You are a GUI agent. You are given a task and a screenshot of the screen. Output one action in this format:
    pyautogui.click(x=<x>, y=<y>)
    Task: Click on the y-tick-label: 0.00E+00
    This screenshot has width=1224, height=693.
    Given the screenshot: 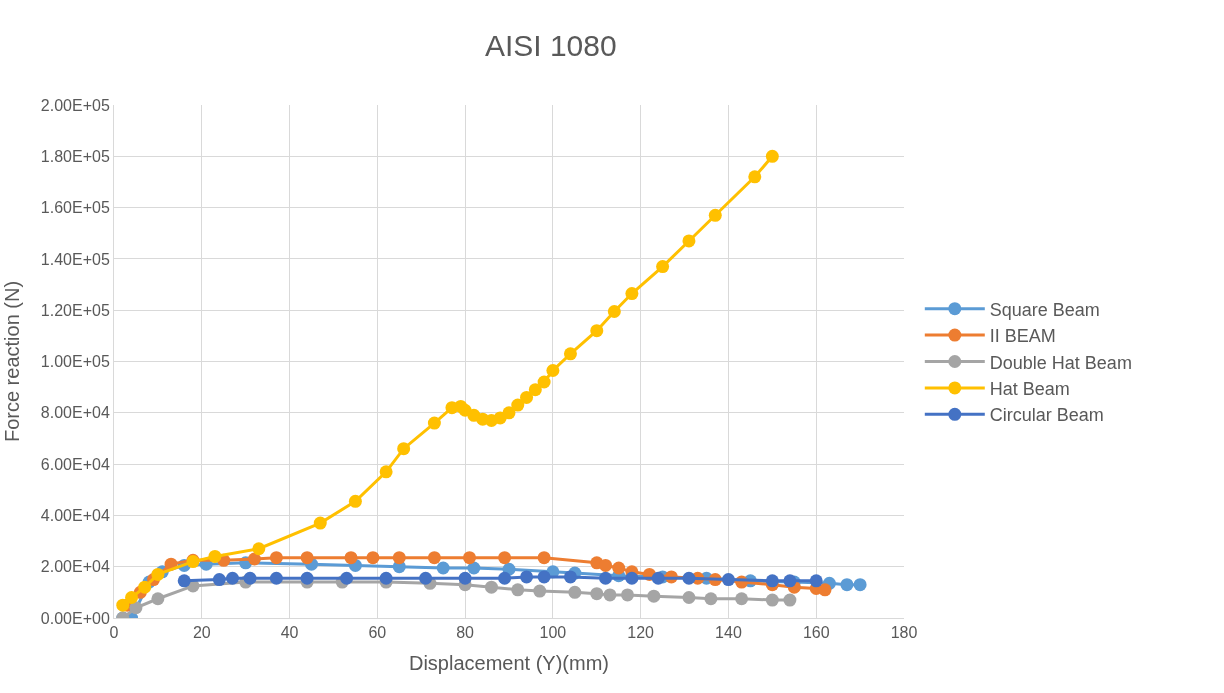 What is the action you would take?
    pyautogui.click(x=75, y=618)
    